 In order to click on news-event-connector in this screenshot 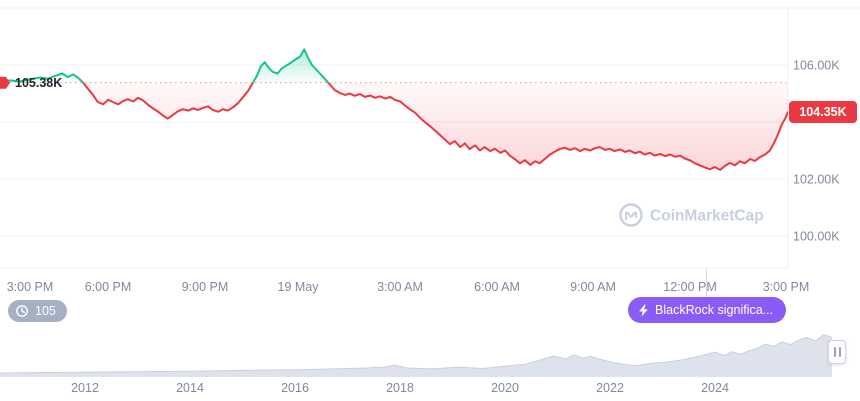, I will do `click(706, 283)`.